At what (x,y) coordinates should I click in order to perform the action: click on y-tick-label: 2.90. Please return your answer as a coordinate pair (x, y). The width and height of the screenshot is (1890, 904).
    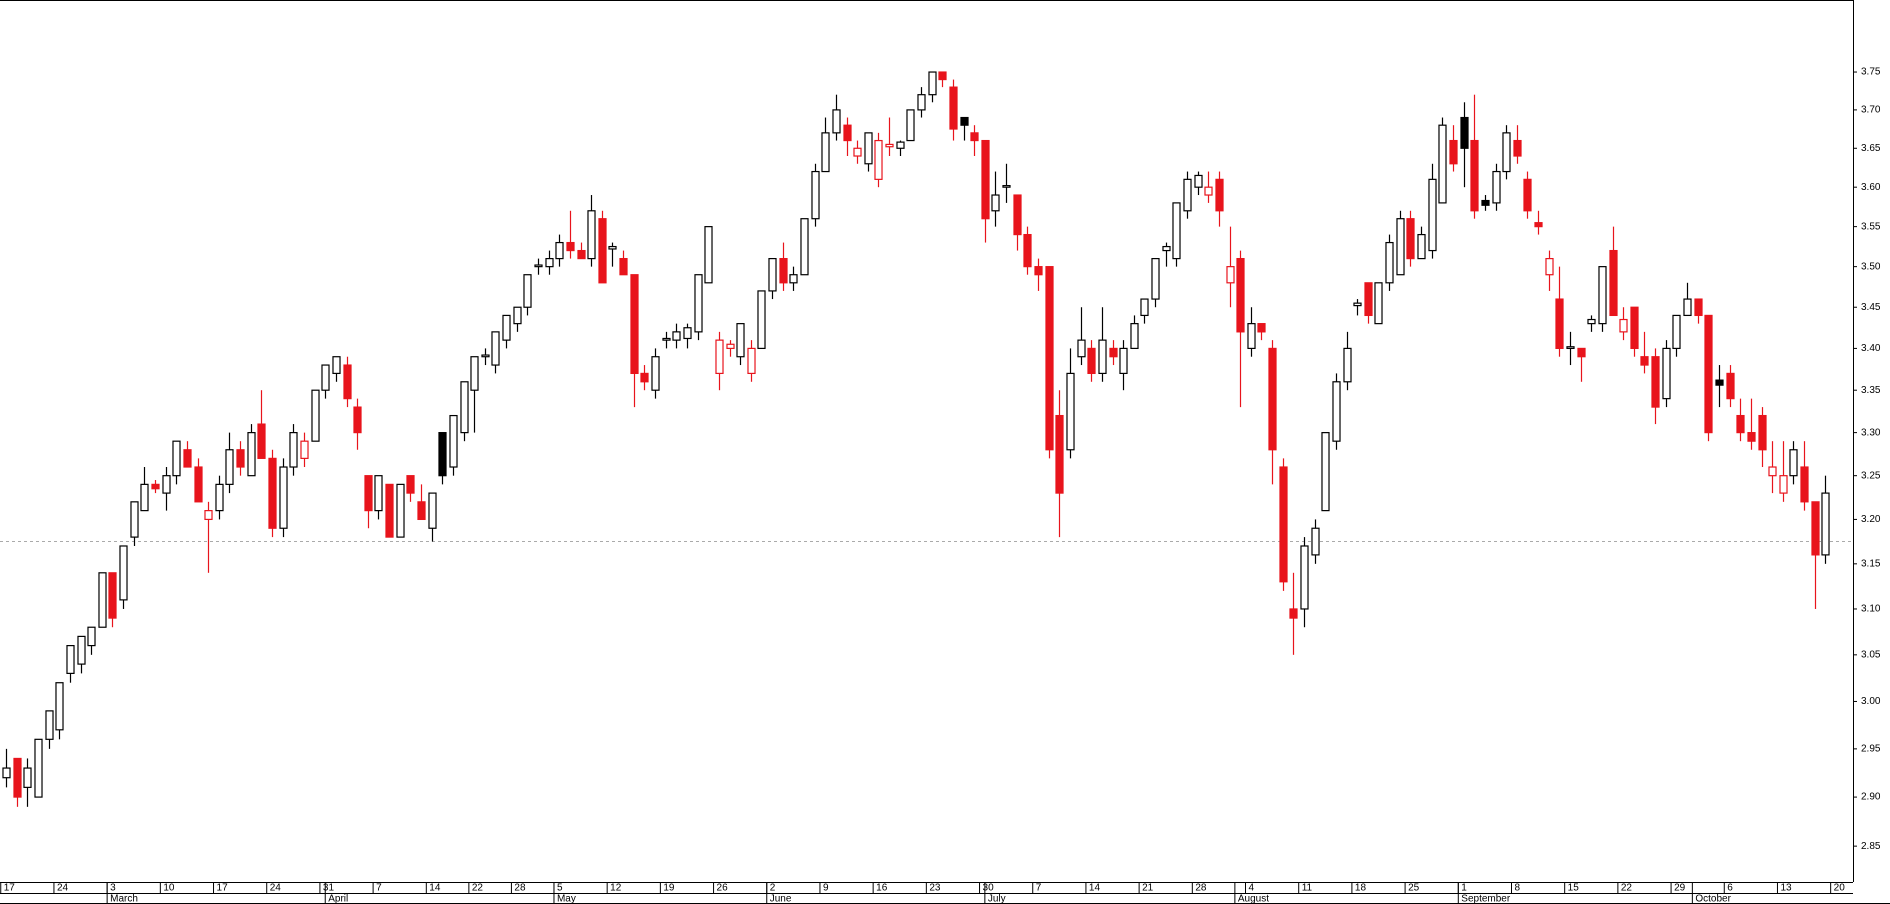
    Looking at the image, I should click on (1871, 797).